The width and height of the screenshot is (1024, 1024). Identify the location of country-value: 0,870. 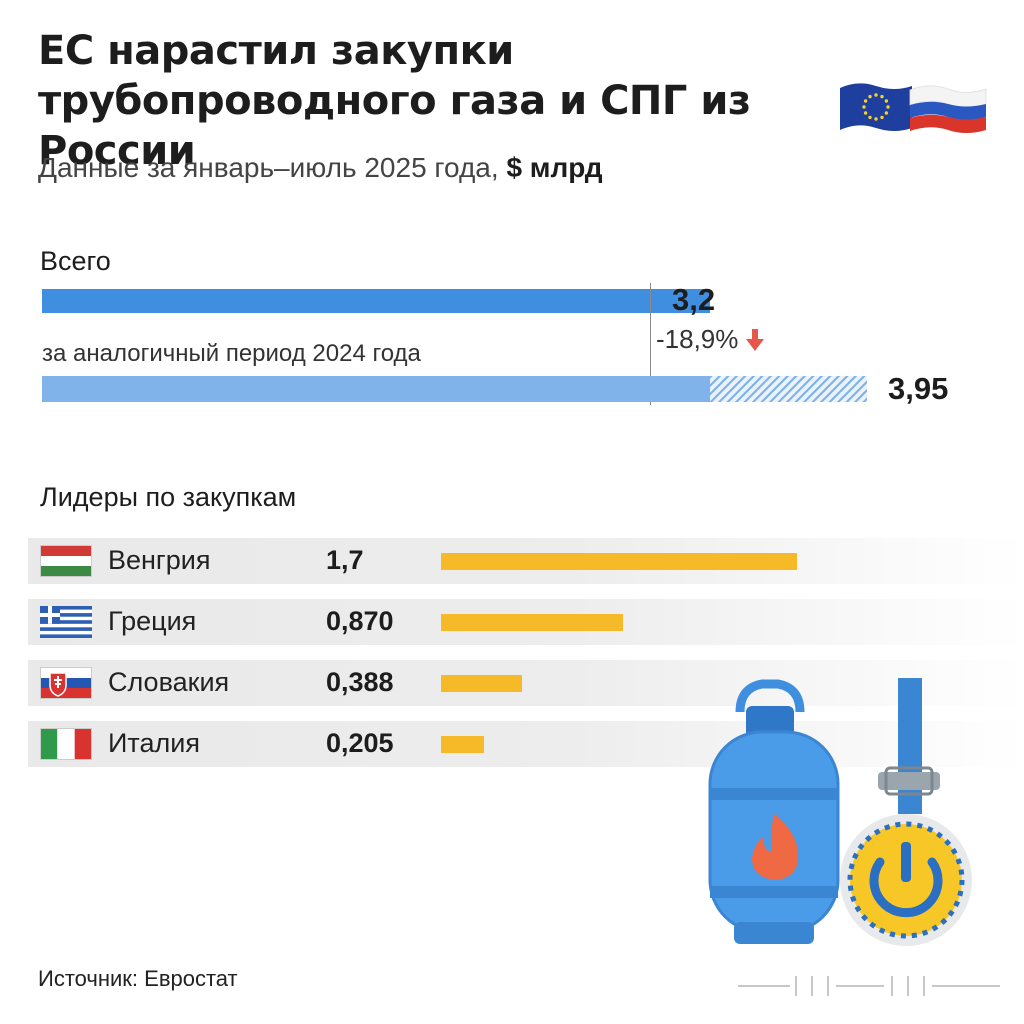
(360, 621).